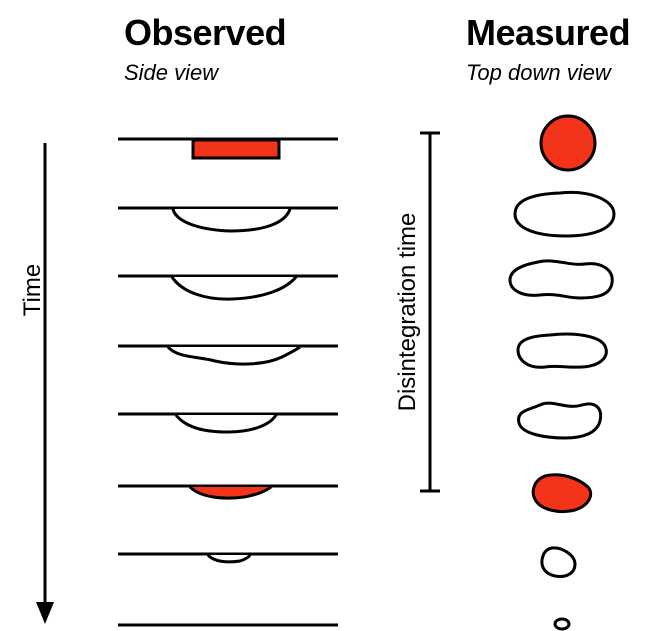 The image size is (659, 631). Describe the element at coordinates (171, 72) in the screenshot. I see `observed-subtitle: Side view` at that location.